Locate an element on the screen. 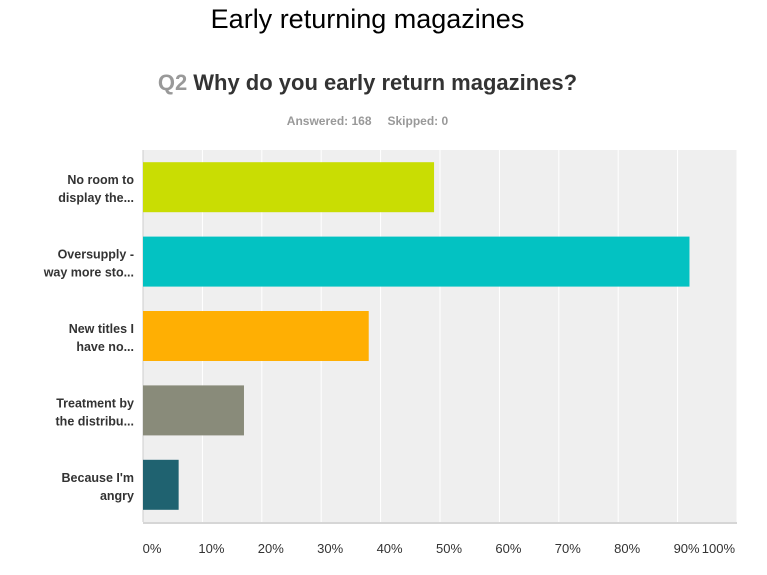  question-title: Q2 Why do you early return magazines? is located at coordinates (367, 83).